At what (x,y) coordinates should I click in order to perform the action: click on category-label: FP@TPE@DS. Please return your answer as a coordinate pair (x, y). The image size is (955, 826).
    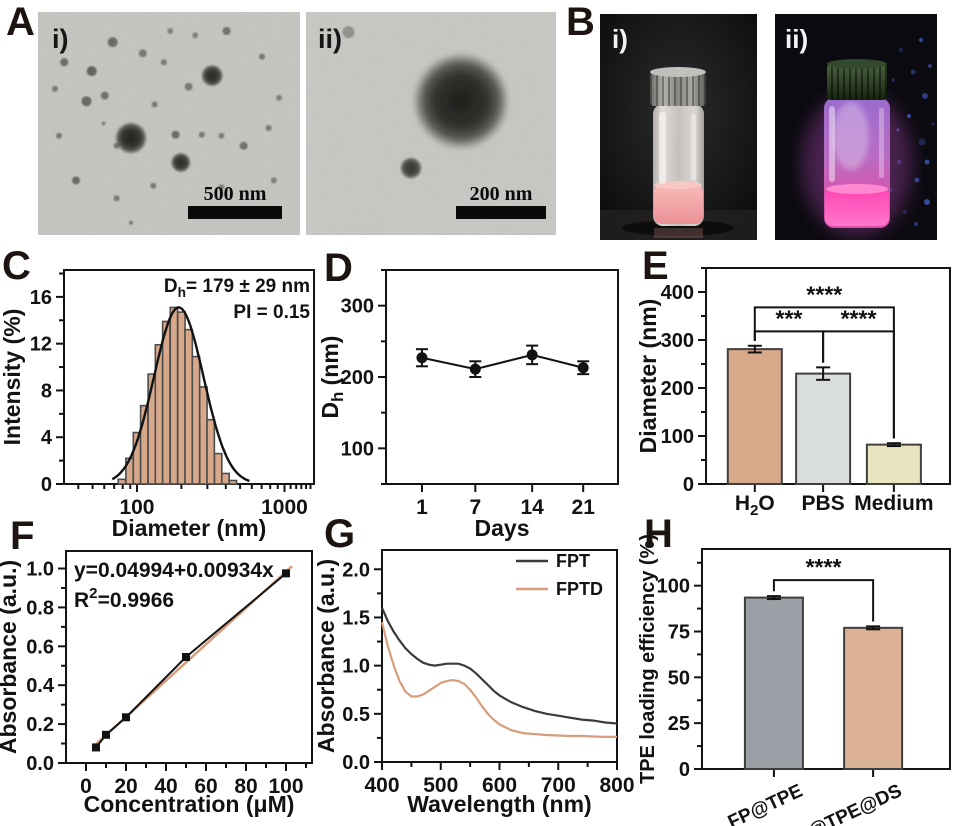
    Looking at the image, I should click on (844, 803).